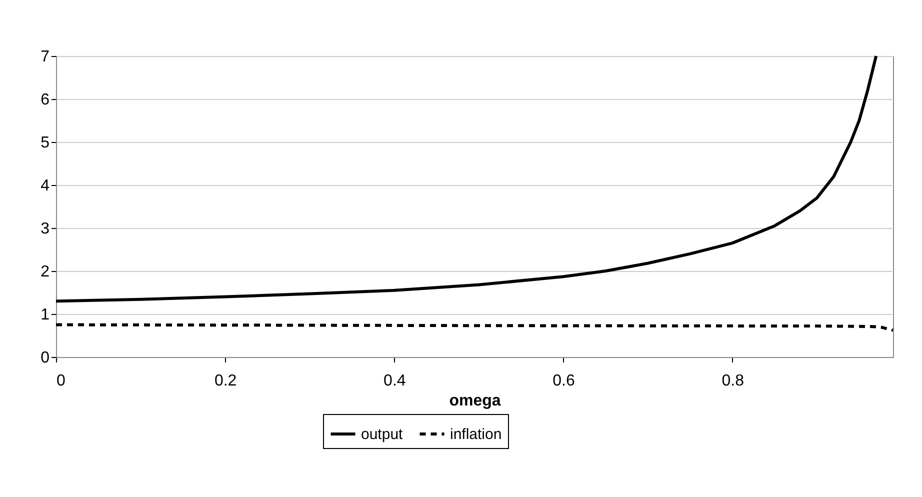 This screenshot has height=497, width=922. What do you see at coordinates (395, 381) in the screenshot?
I see `x-tick-label: 0.4` at bounding box center [395, 381].